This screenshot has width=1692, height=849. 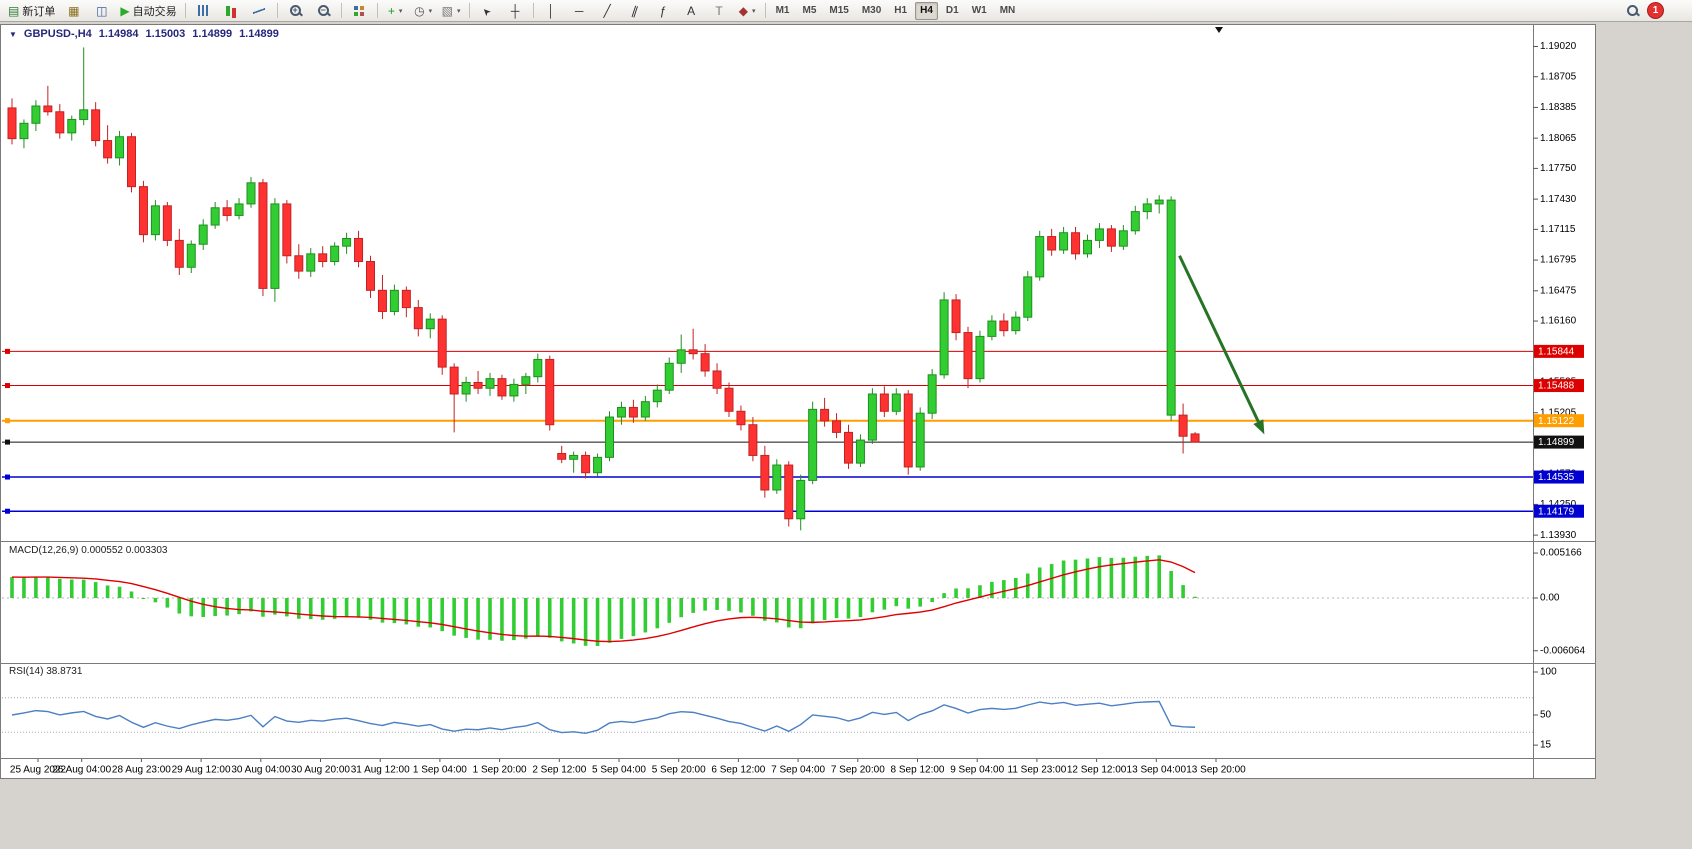 I want to click on timeframe-m15: M15, so click(x=839, y=10).